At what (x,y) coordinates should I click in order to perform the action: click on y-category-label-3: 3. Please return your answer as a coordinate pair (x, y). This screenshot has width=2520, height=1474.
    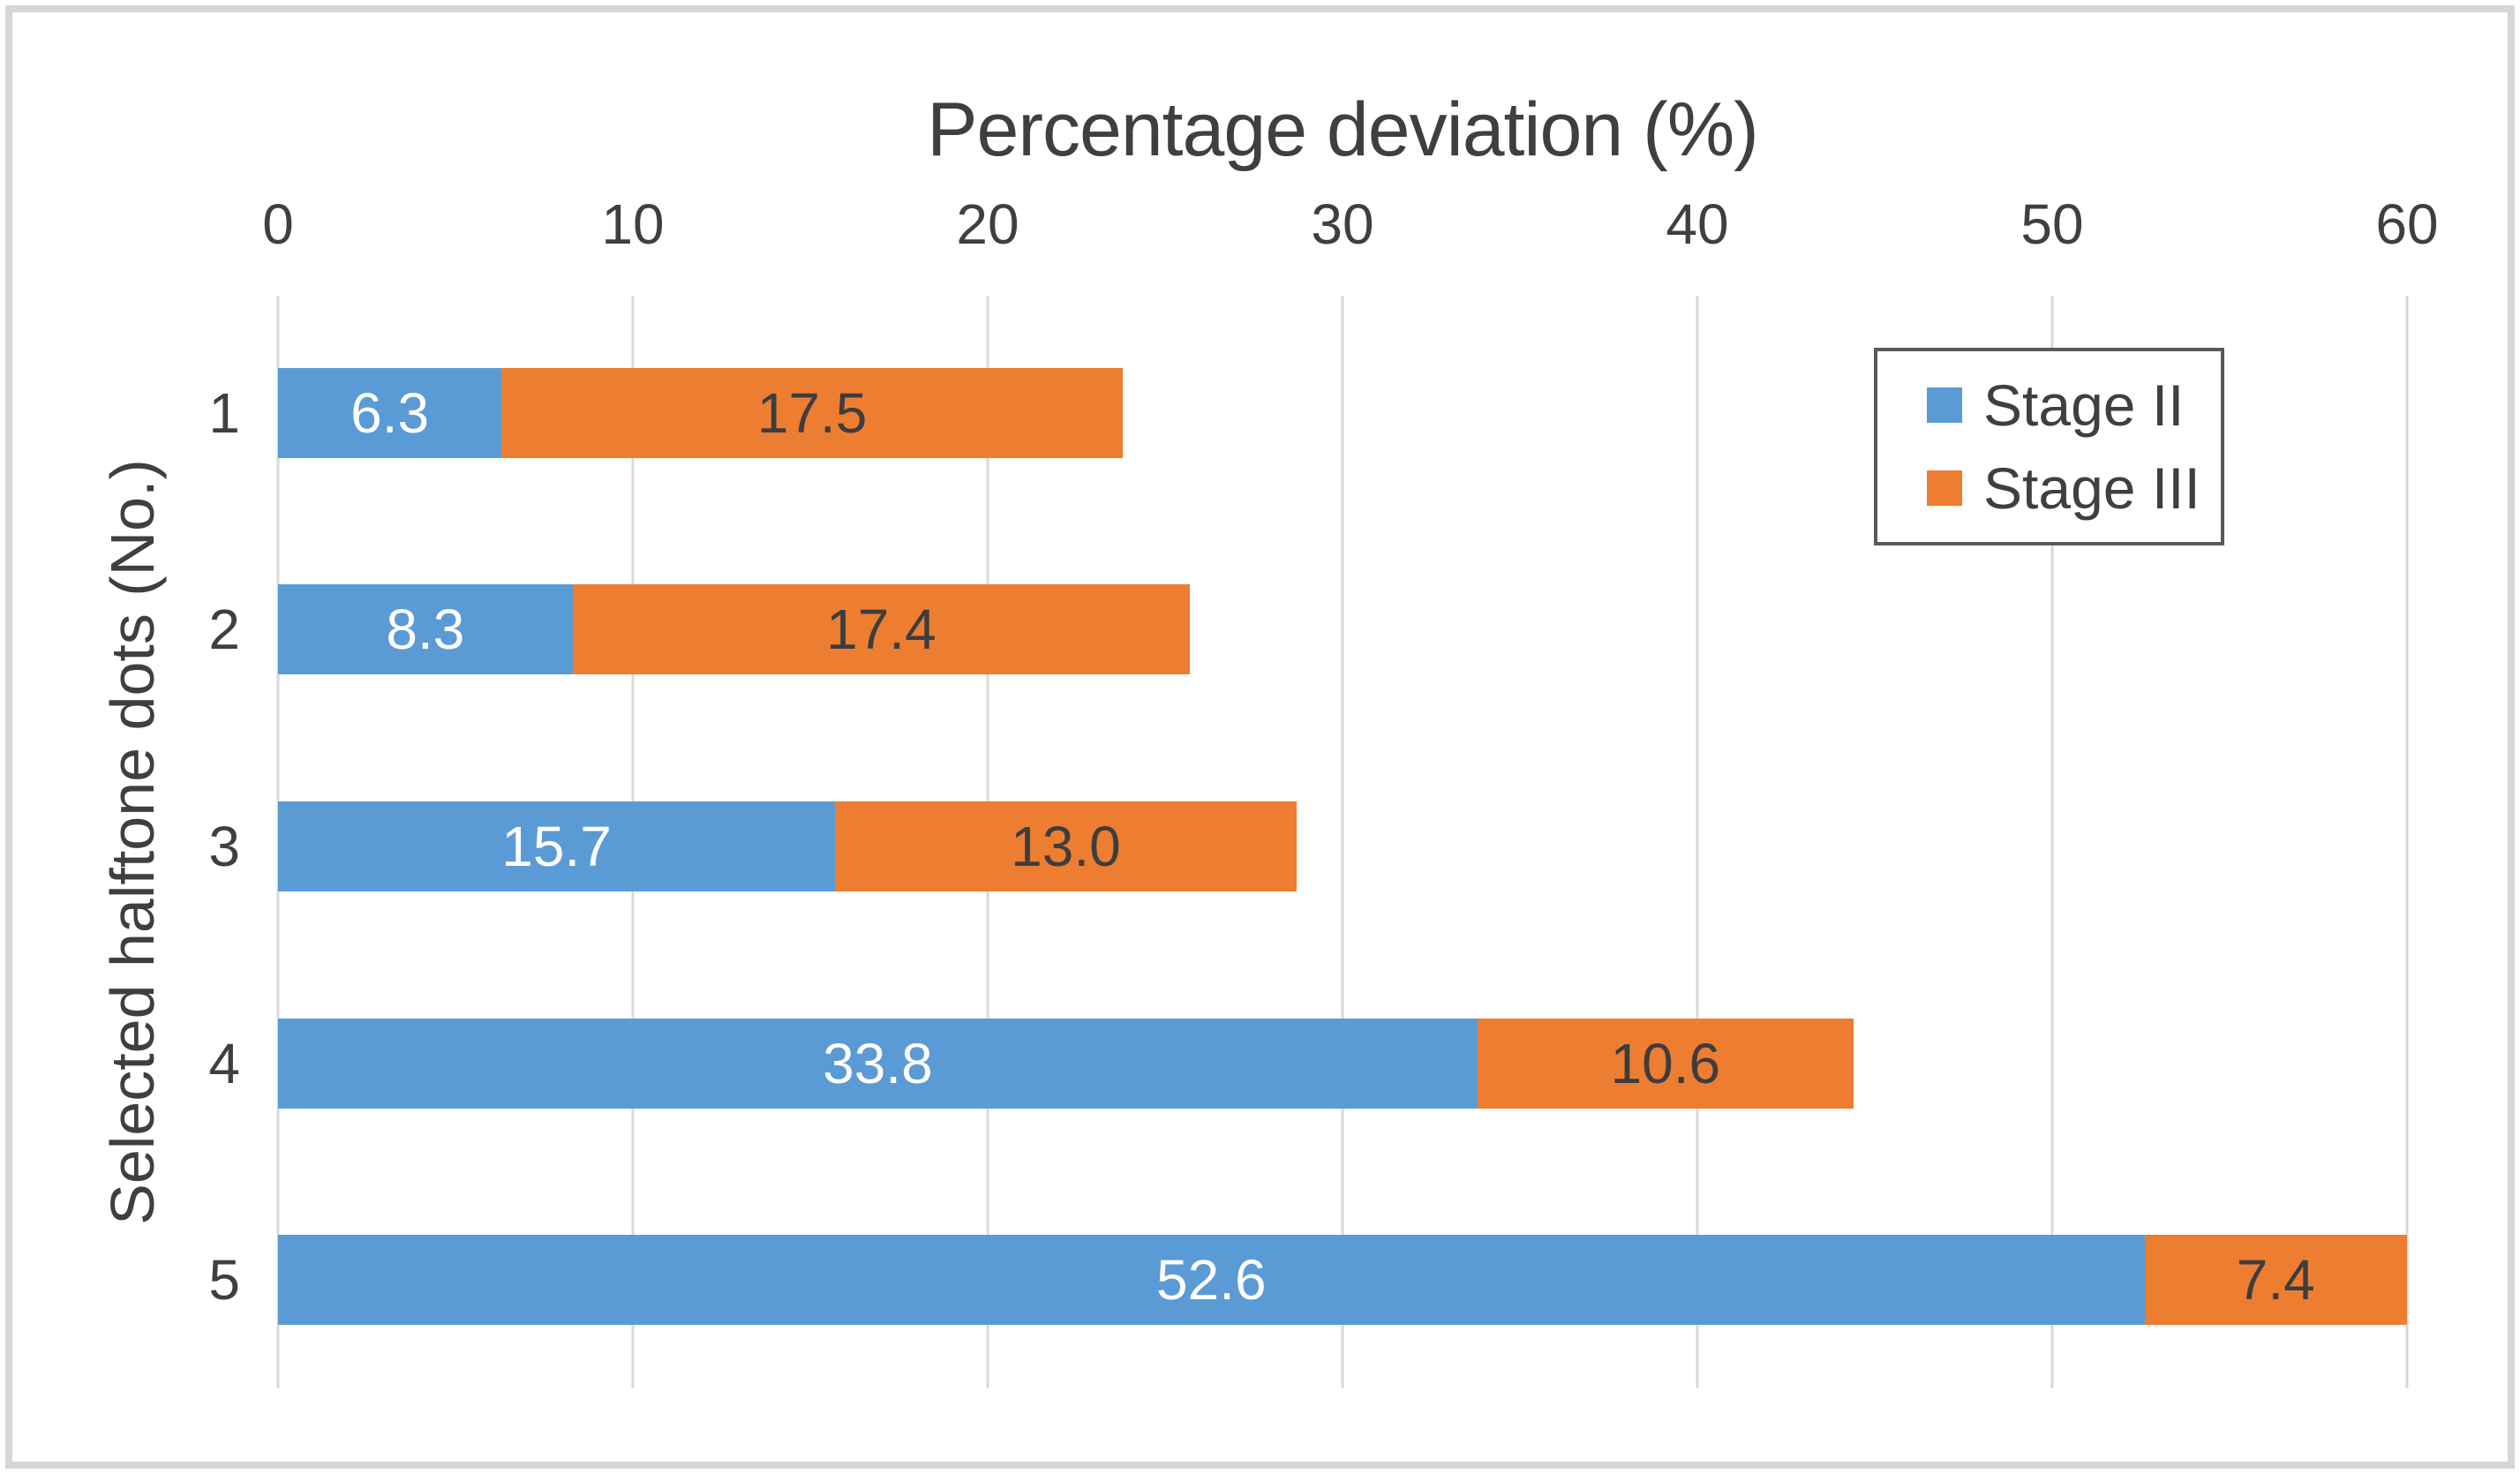
    Looking at the image, I should click on (224, 847).